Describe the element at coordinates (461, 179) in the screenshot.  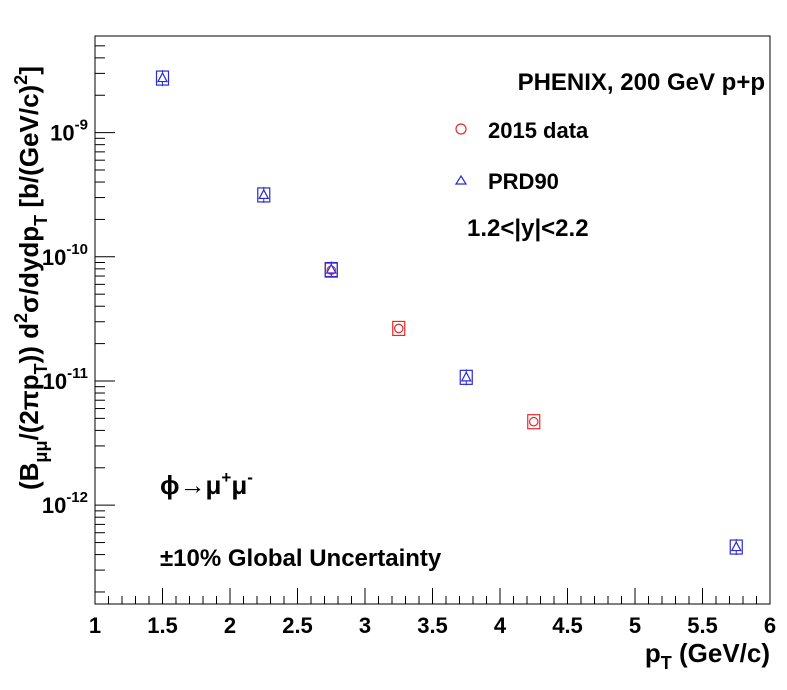
I see `legend-marker-prd90` at that location.